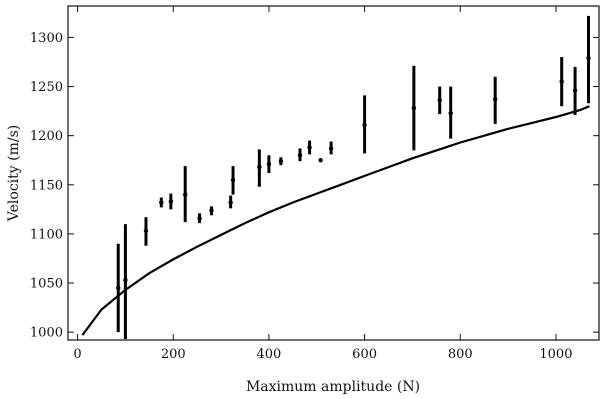 This screenshot has width=603, height=399. Describe the element at coordinates (460, 354) in the screenshot. I see `x-tick-label: 800` at that location.